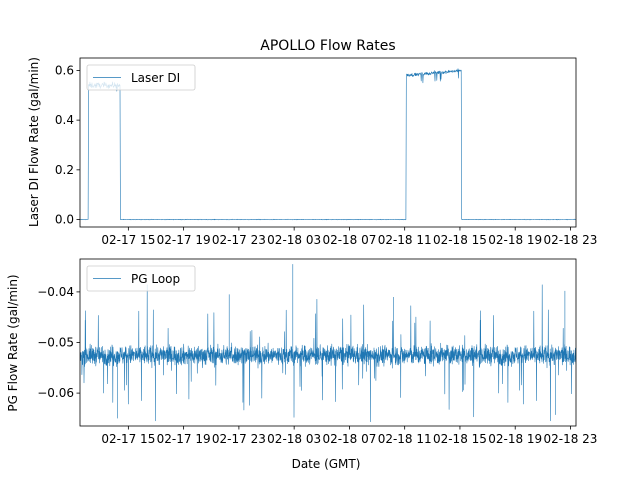 This screenshot has width=640, height=484. What do you see at coordinates (349, 439) in the screenshot?
I see `x-tick-label-pg-loop: 02-18 07` at bounding box center [349, 439].